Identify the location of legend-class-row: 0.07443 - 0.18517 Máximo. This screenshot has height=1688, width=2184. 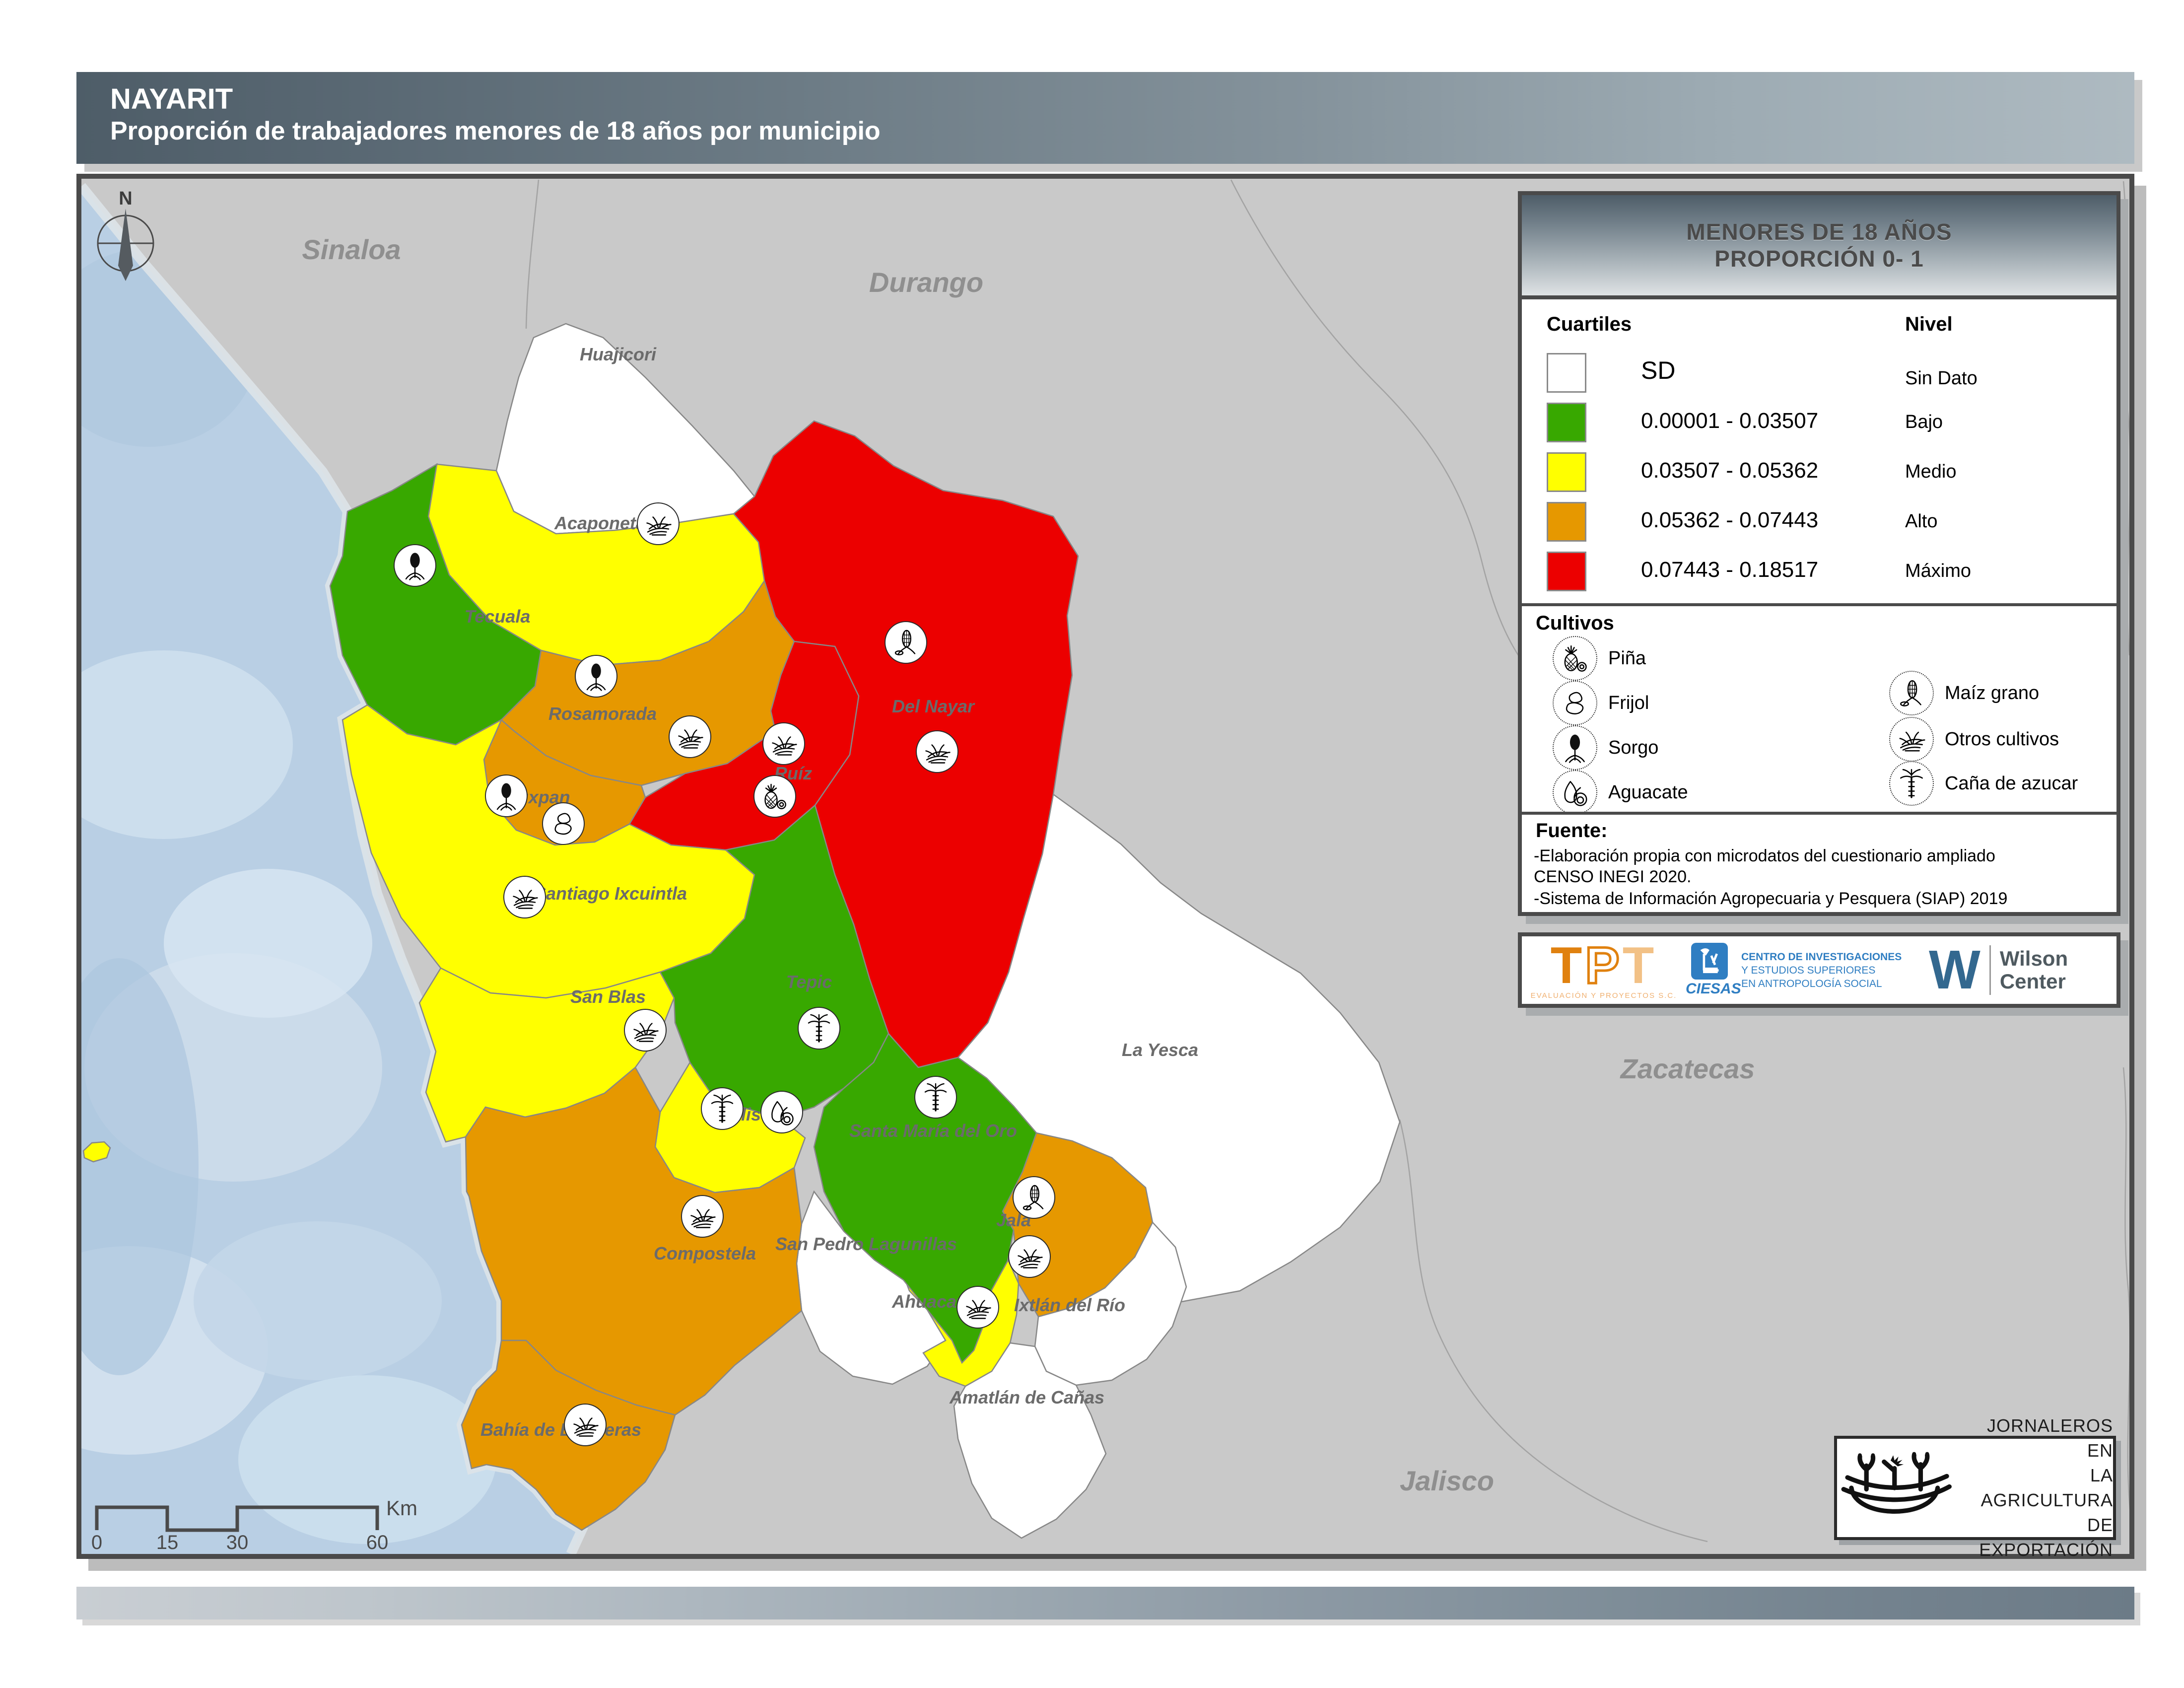
(1819, 571).